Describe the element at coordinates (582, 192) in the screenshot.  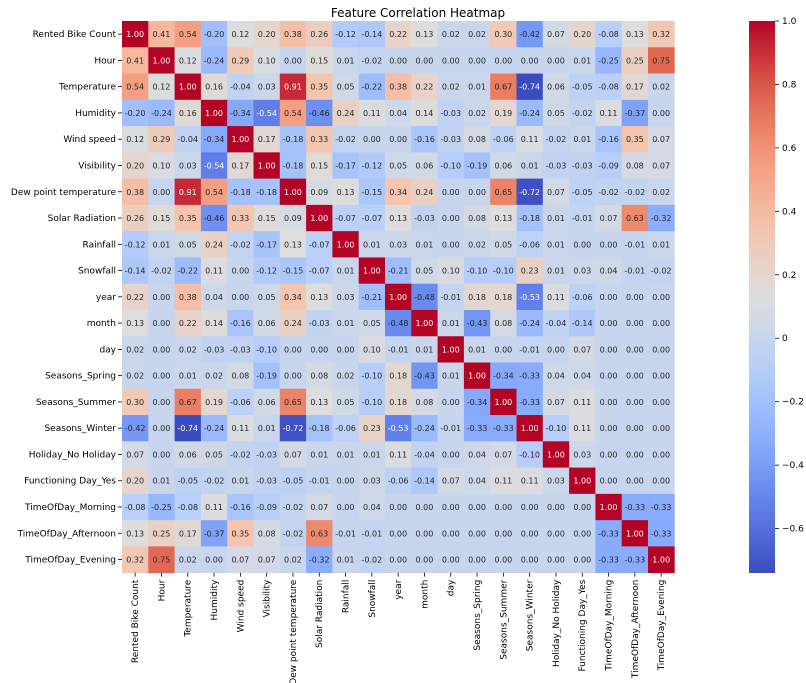
I see `cell-value-6-17: -0.05` at that location.